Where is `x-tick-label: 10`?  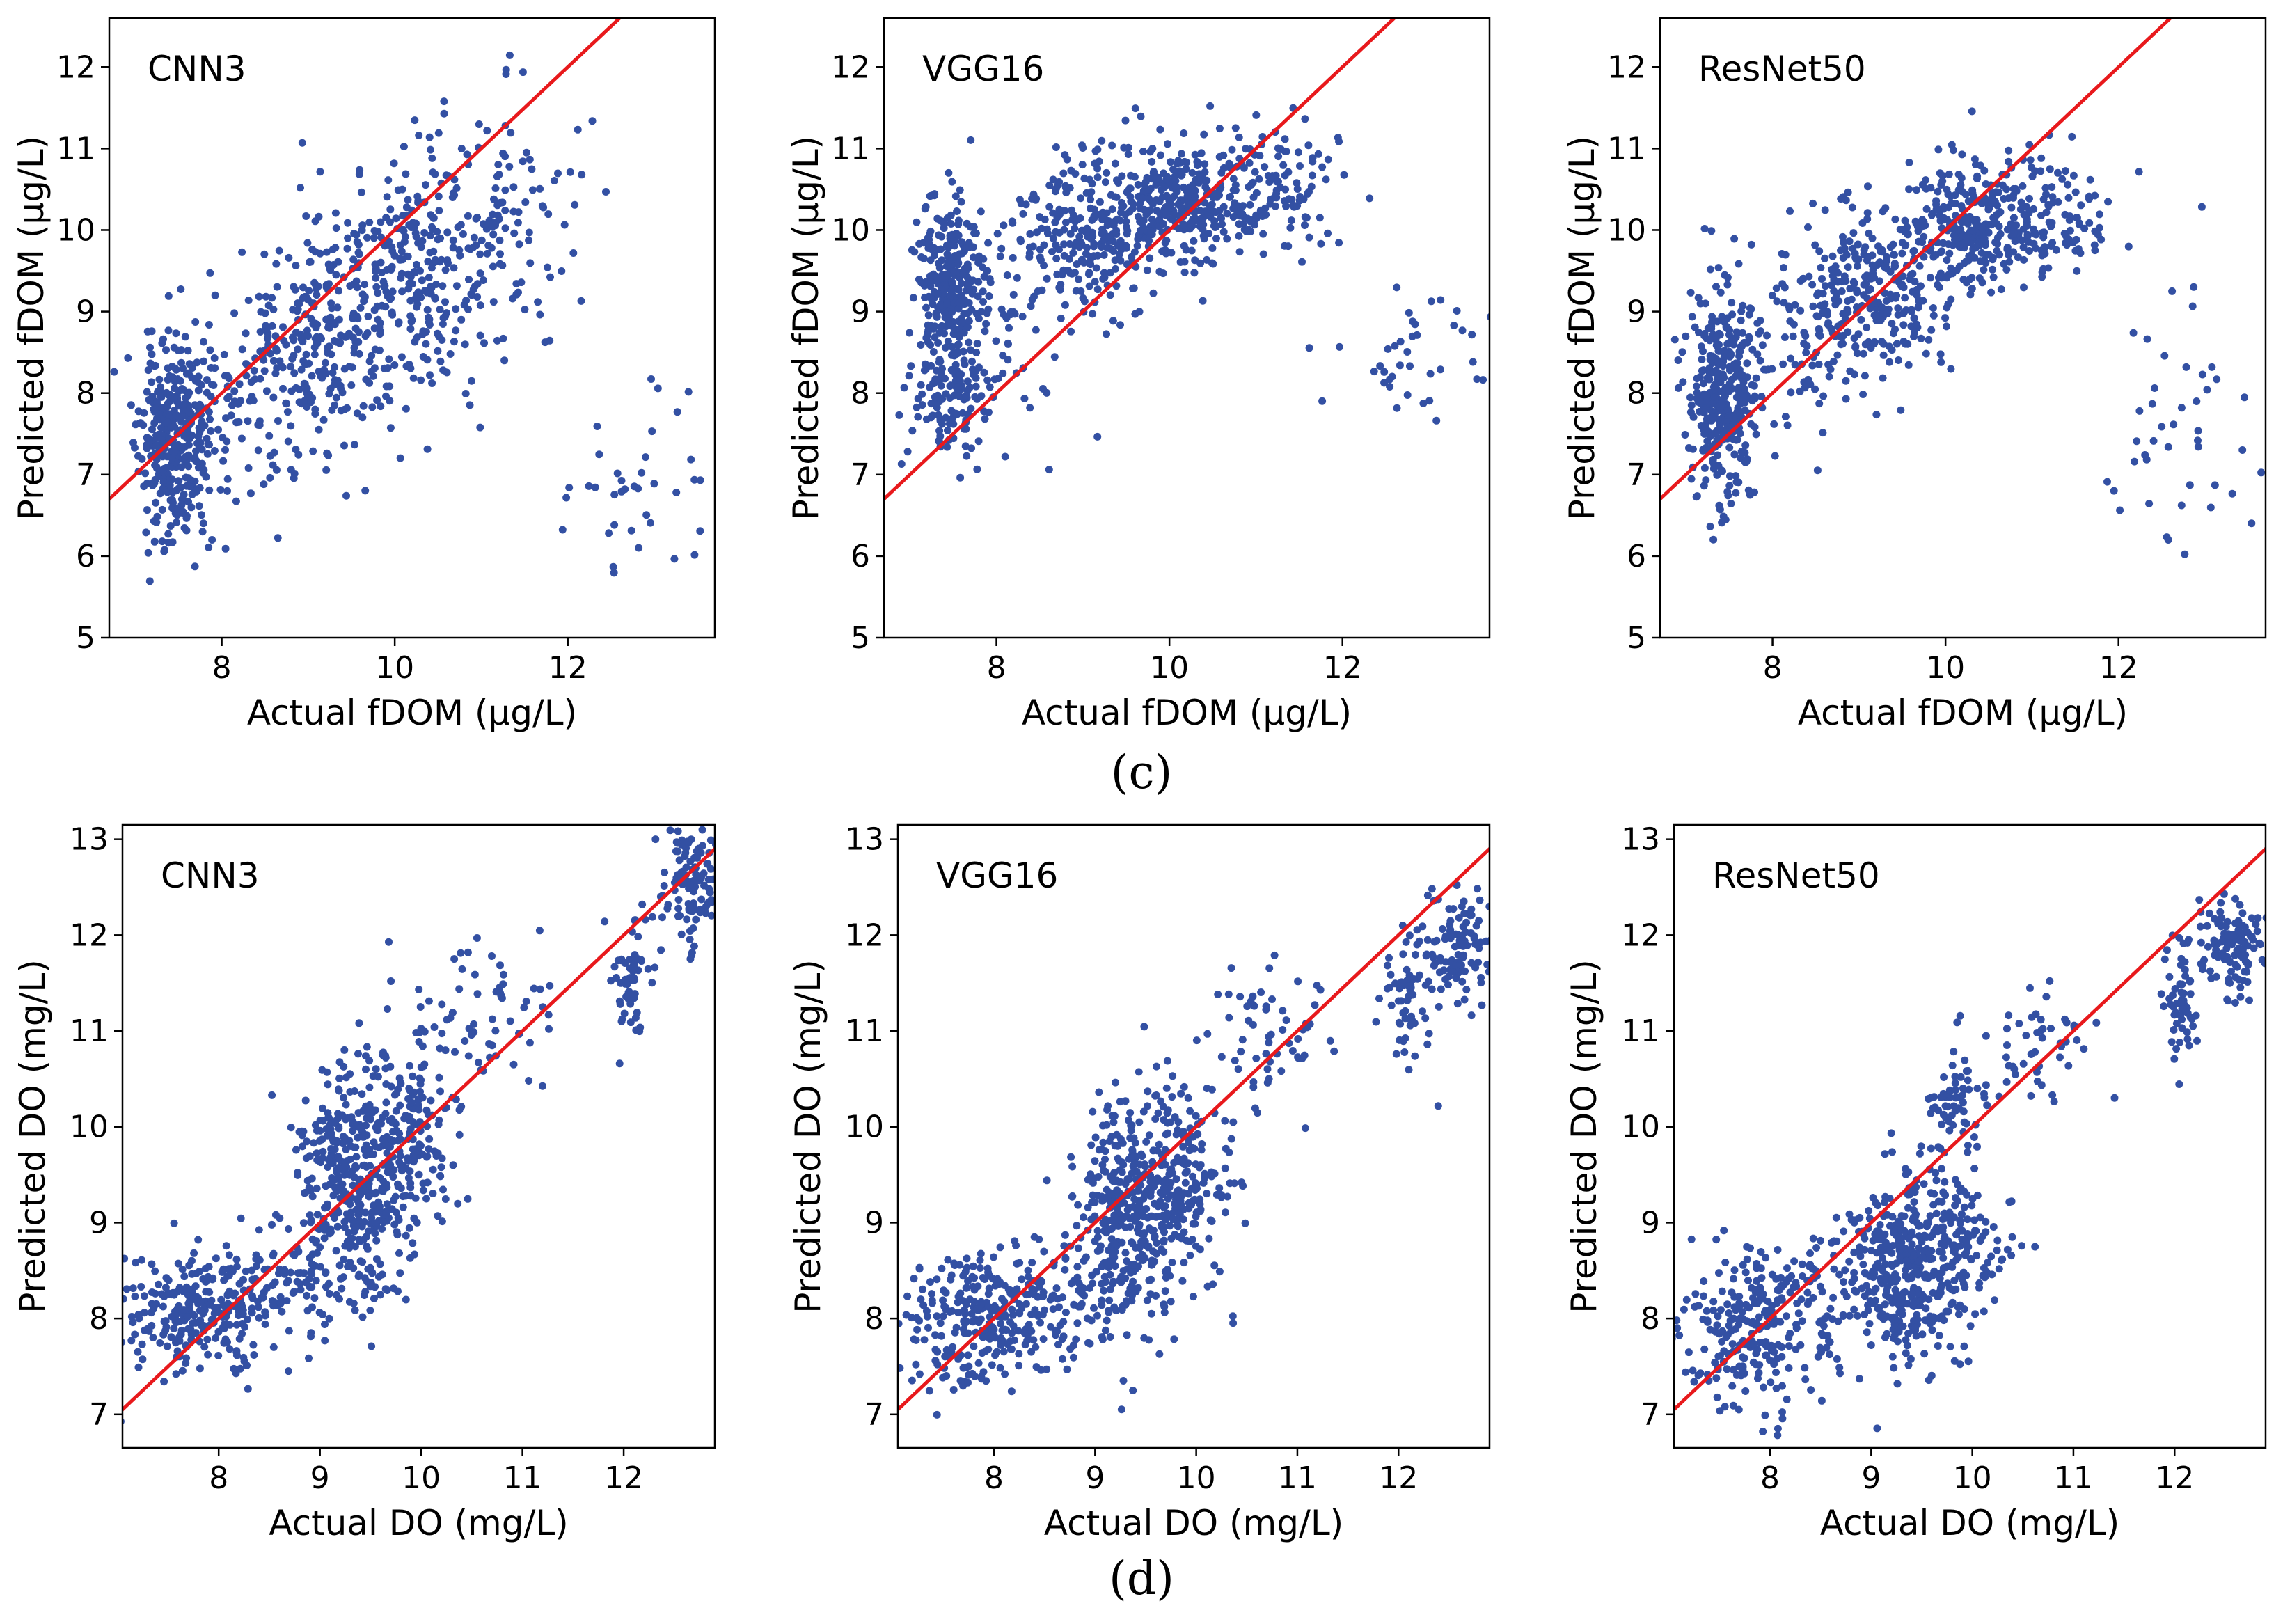
x-tick-label: 10 is located at coordinates (1945, 668).